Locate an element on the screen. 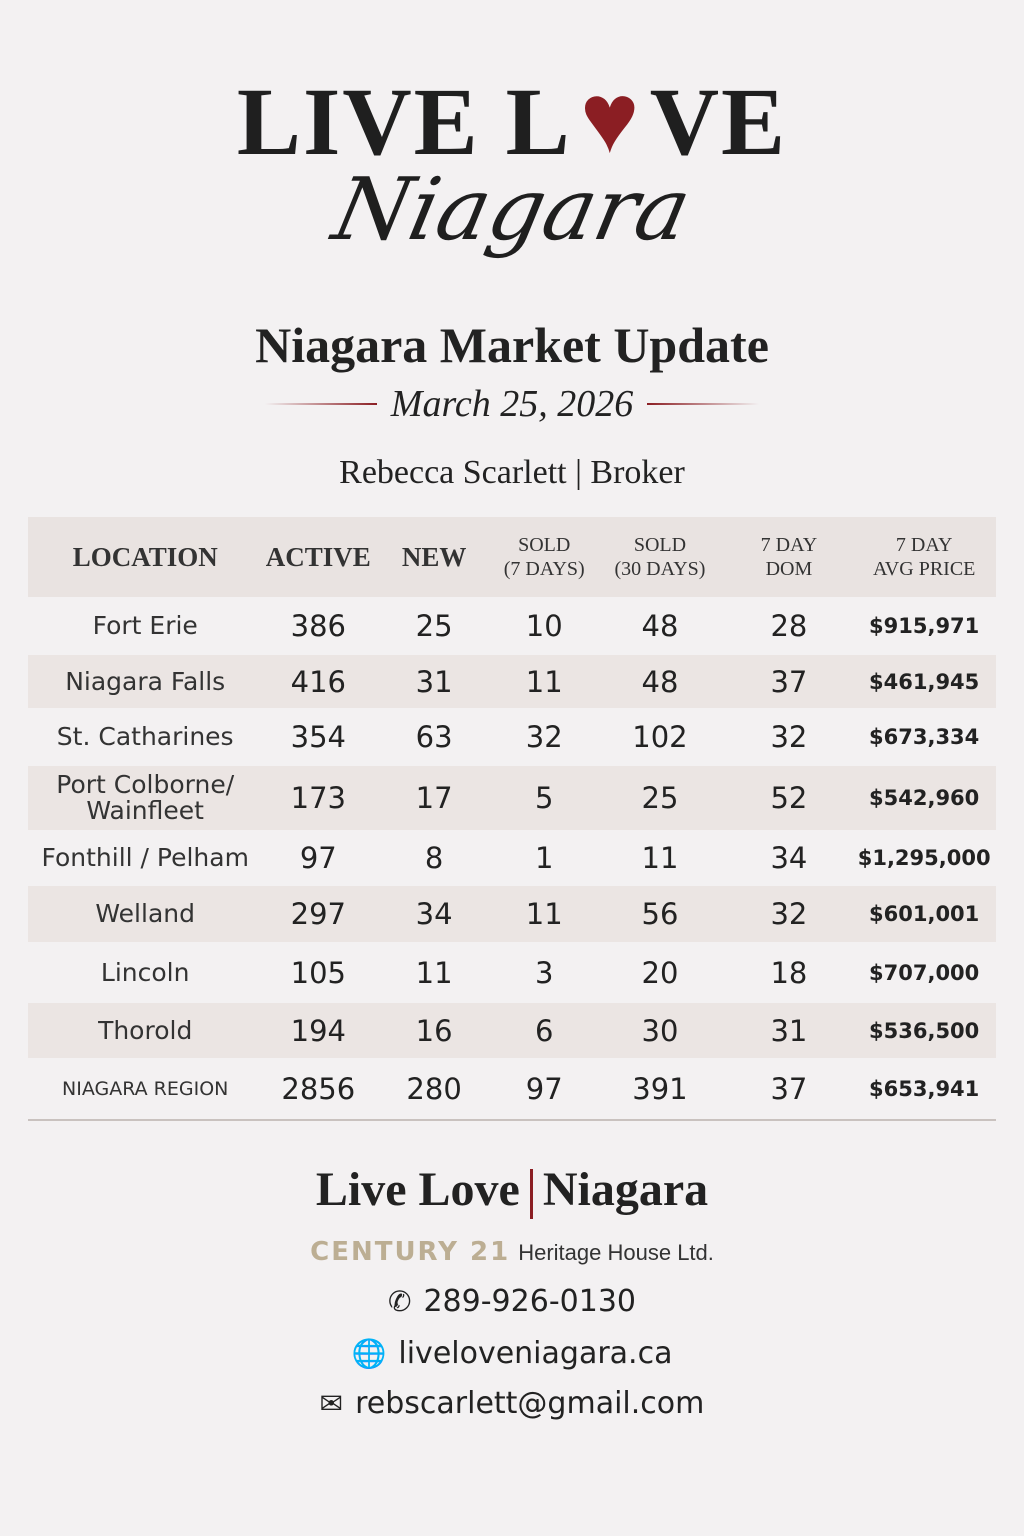  value-cell: 1 is located at coordinates (544, 858).